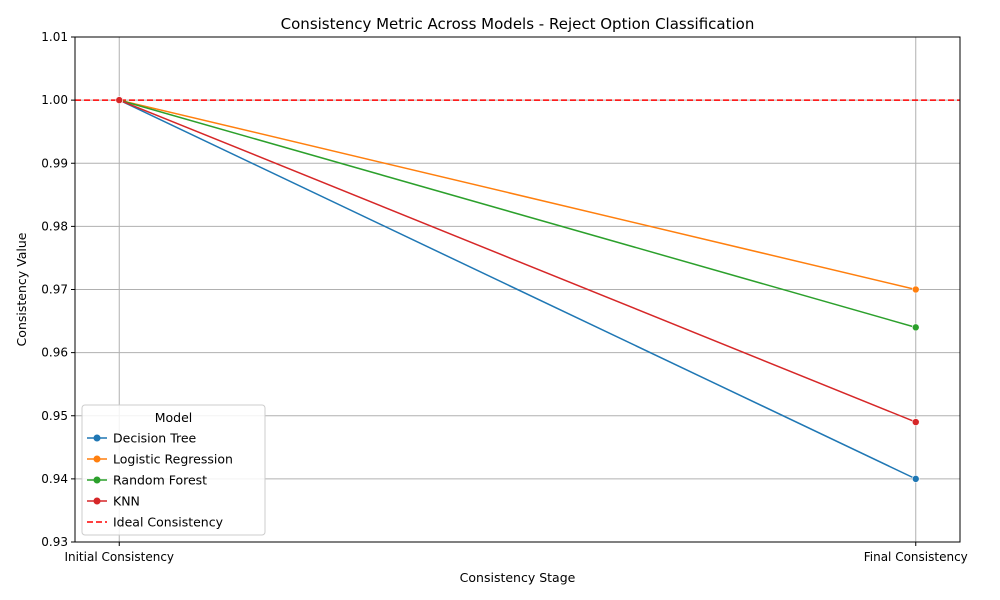 Image resolution: width=1000 pixels, height=600 pixels. What do you see at coordinates (97, 501) in the screenshot?
I see `legend-marker-knn` at bounding box center [97, 501].